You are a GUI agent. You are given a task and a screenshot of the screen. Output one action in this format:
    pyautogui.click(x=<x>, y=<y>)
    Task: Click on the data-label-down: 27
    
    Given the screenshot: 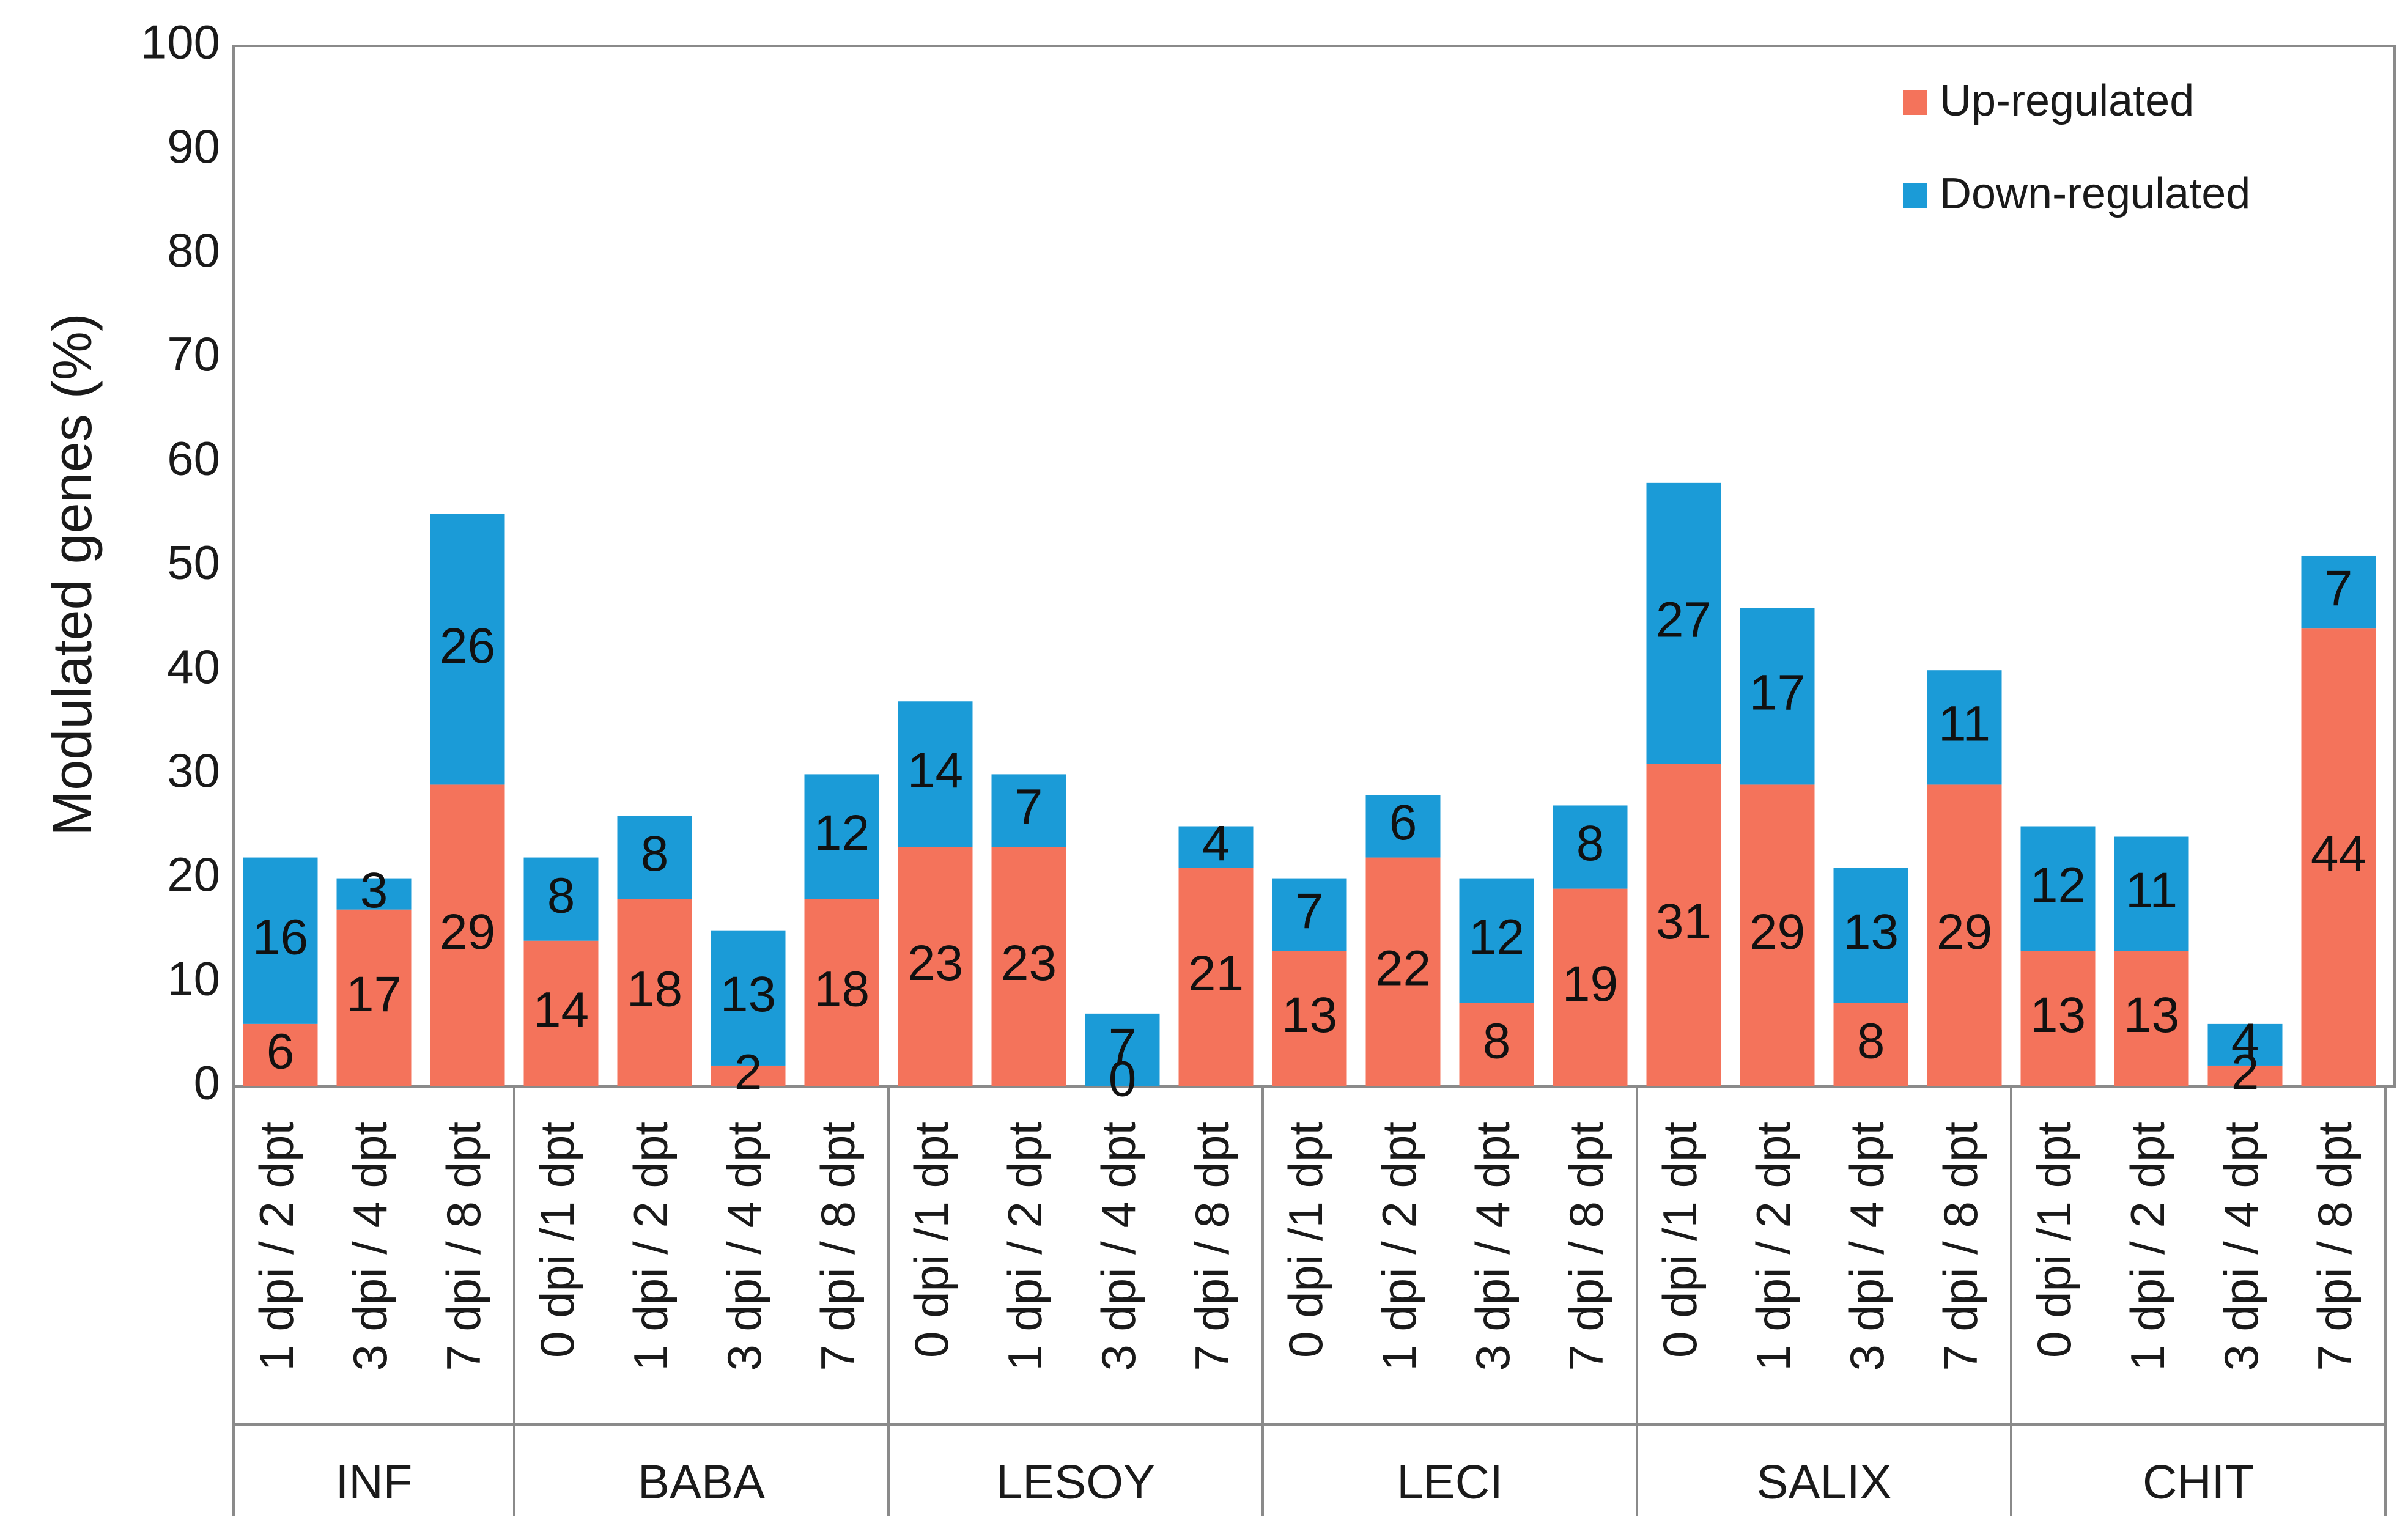 What is the action you would take?
    pyautogui.click(x=1684, y=619)
    